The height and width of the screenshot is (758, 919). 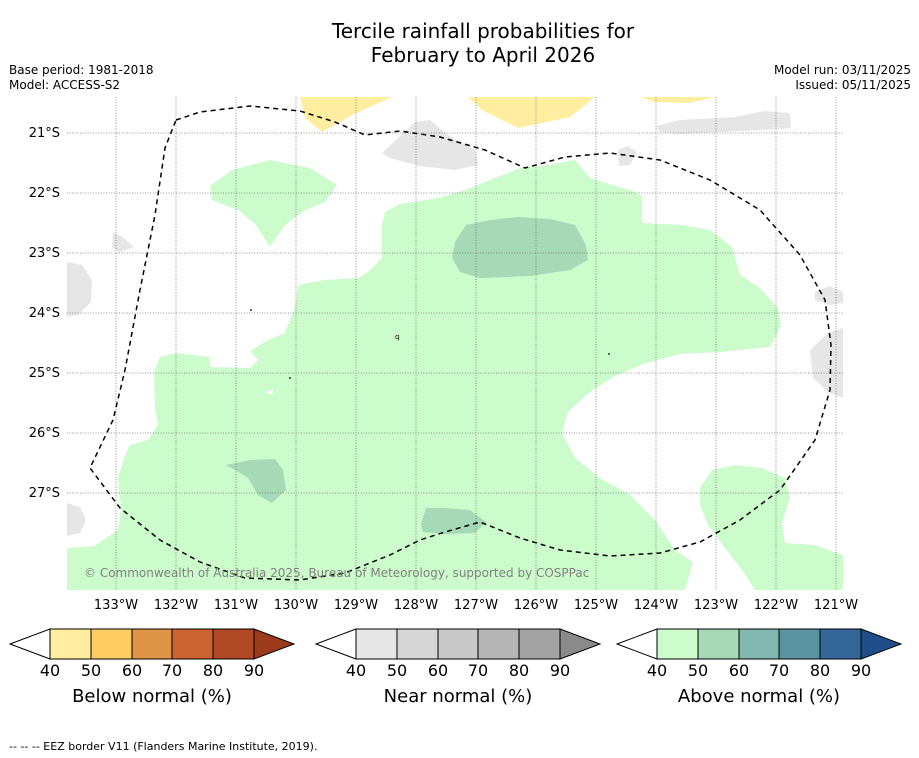 What do you see at coordinates (842, 70) in the screenshot?
I see `model-run: Model run: 03/11/2025` at bounding box center [842, 70].